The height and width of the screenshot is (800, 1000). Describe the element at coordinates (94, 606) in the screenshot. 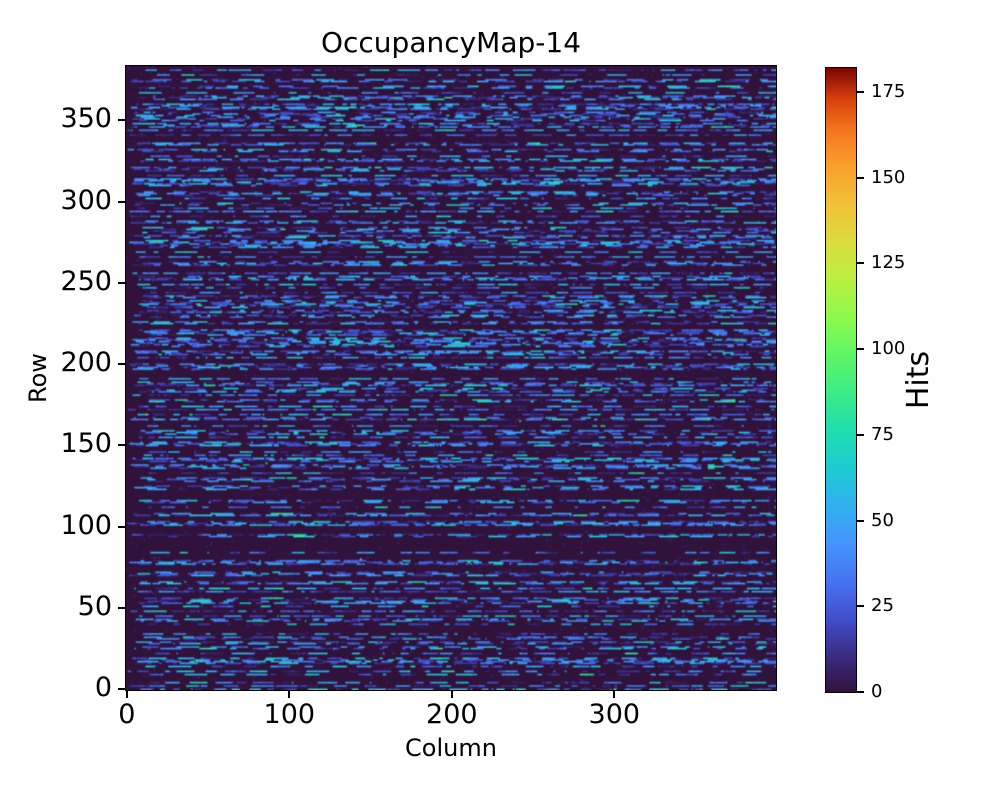

I see `y-tick-label: 50` at that location.